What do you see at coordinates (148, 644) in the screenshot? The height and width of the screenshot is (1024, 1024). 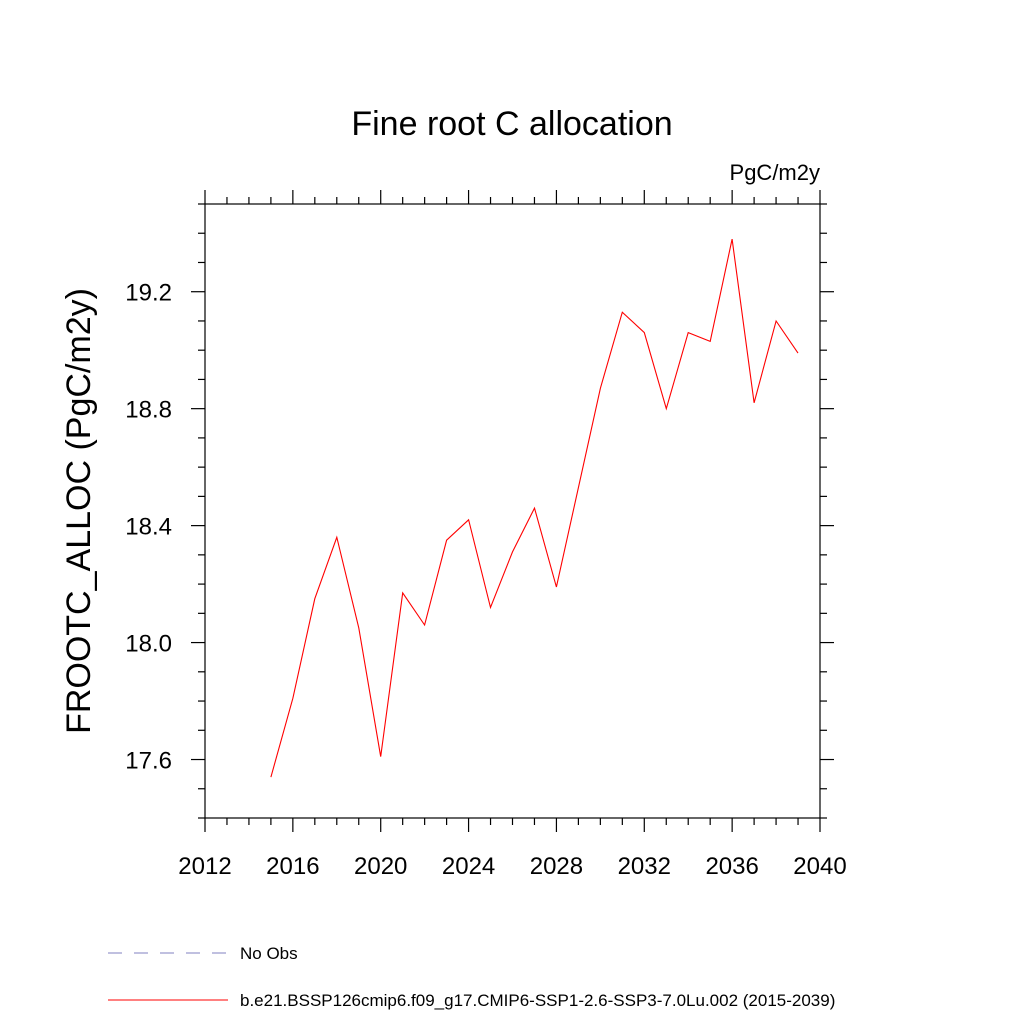 I see `y-tick-label: 18.0` at bounding box center [148, 644].